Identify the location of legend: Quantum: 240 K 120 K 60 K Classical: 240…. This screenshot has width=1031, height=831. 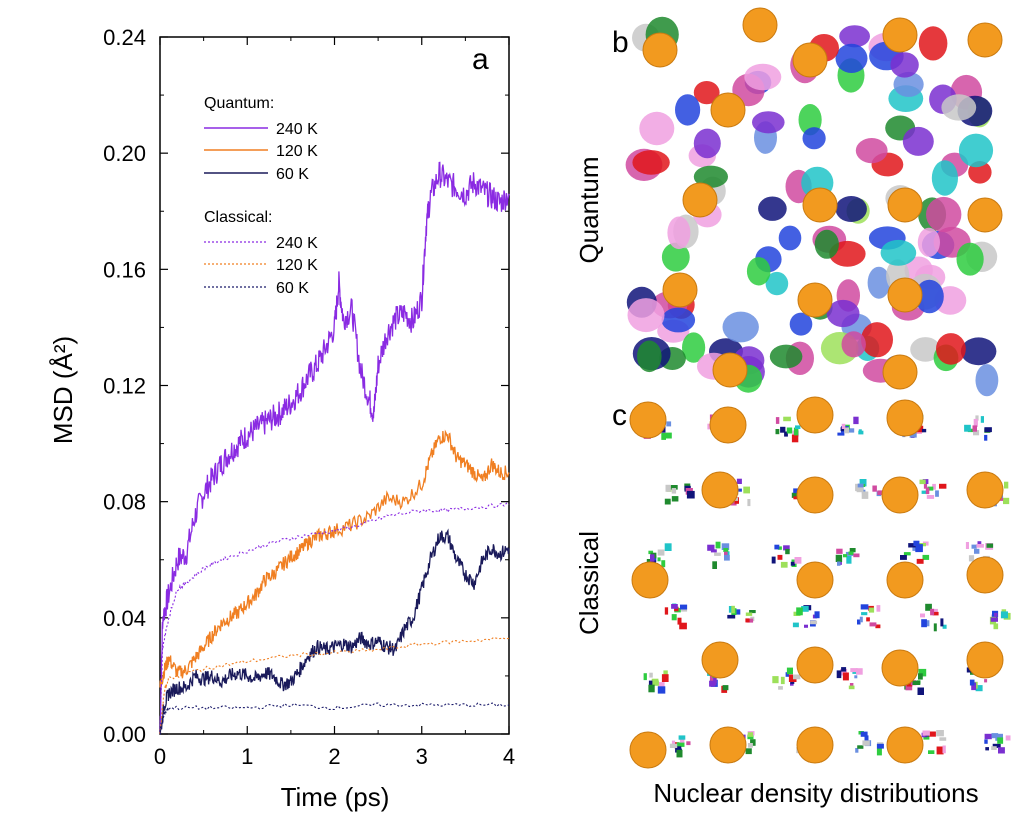
(261, 196).